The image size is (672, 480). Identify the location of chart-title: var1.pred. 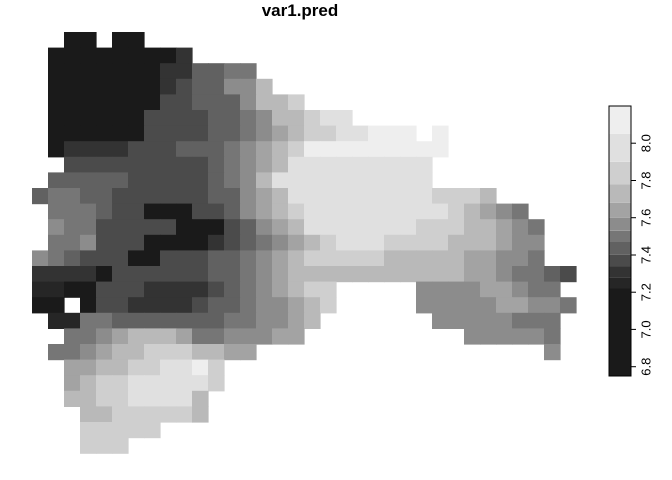
(300, 10).